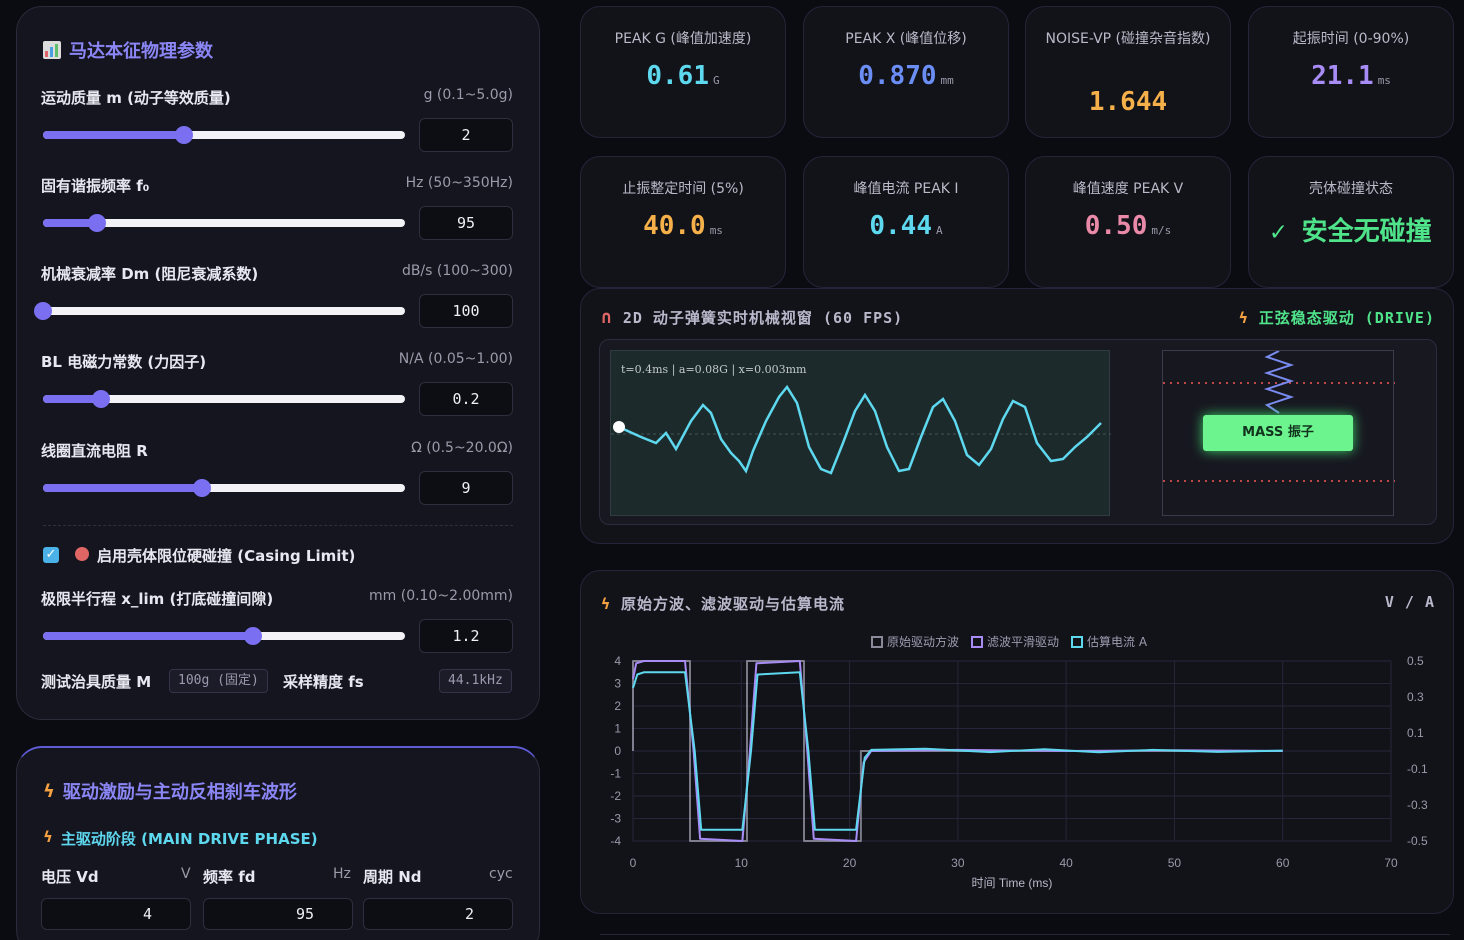  Describe the element at coordinates (501, 874) in the screenshot. I see `drive-cycles-unit: cyc` at that location.